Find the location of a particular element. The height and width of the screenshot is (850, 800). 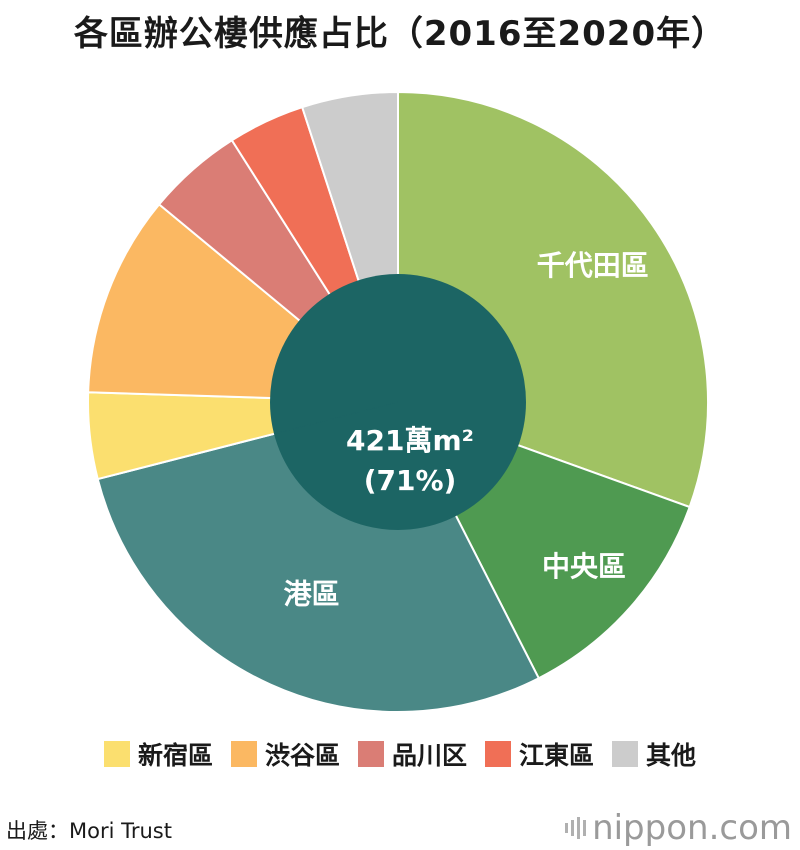

legend-label-koto: 江東區 is located at coordinates (557, 755).